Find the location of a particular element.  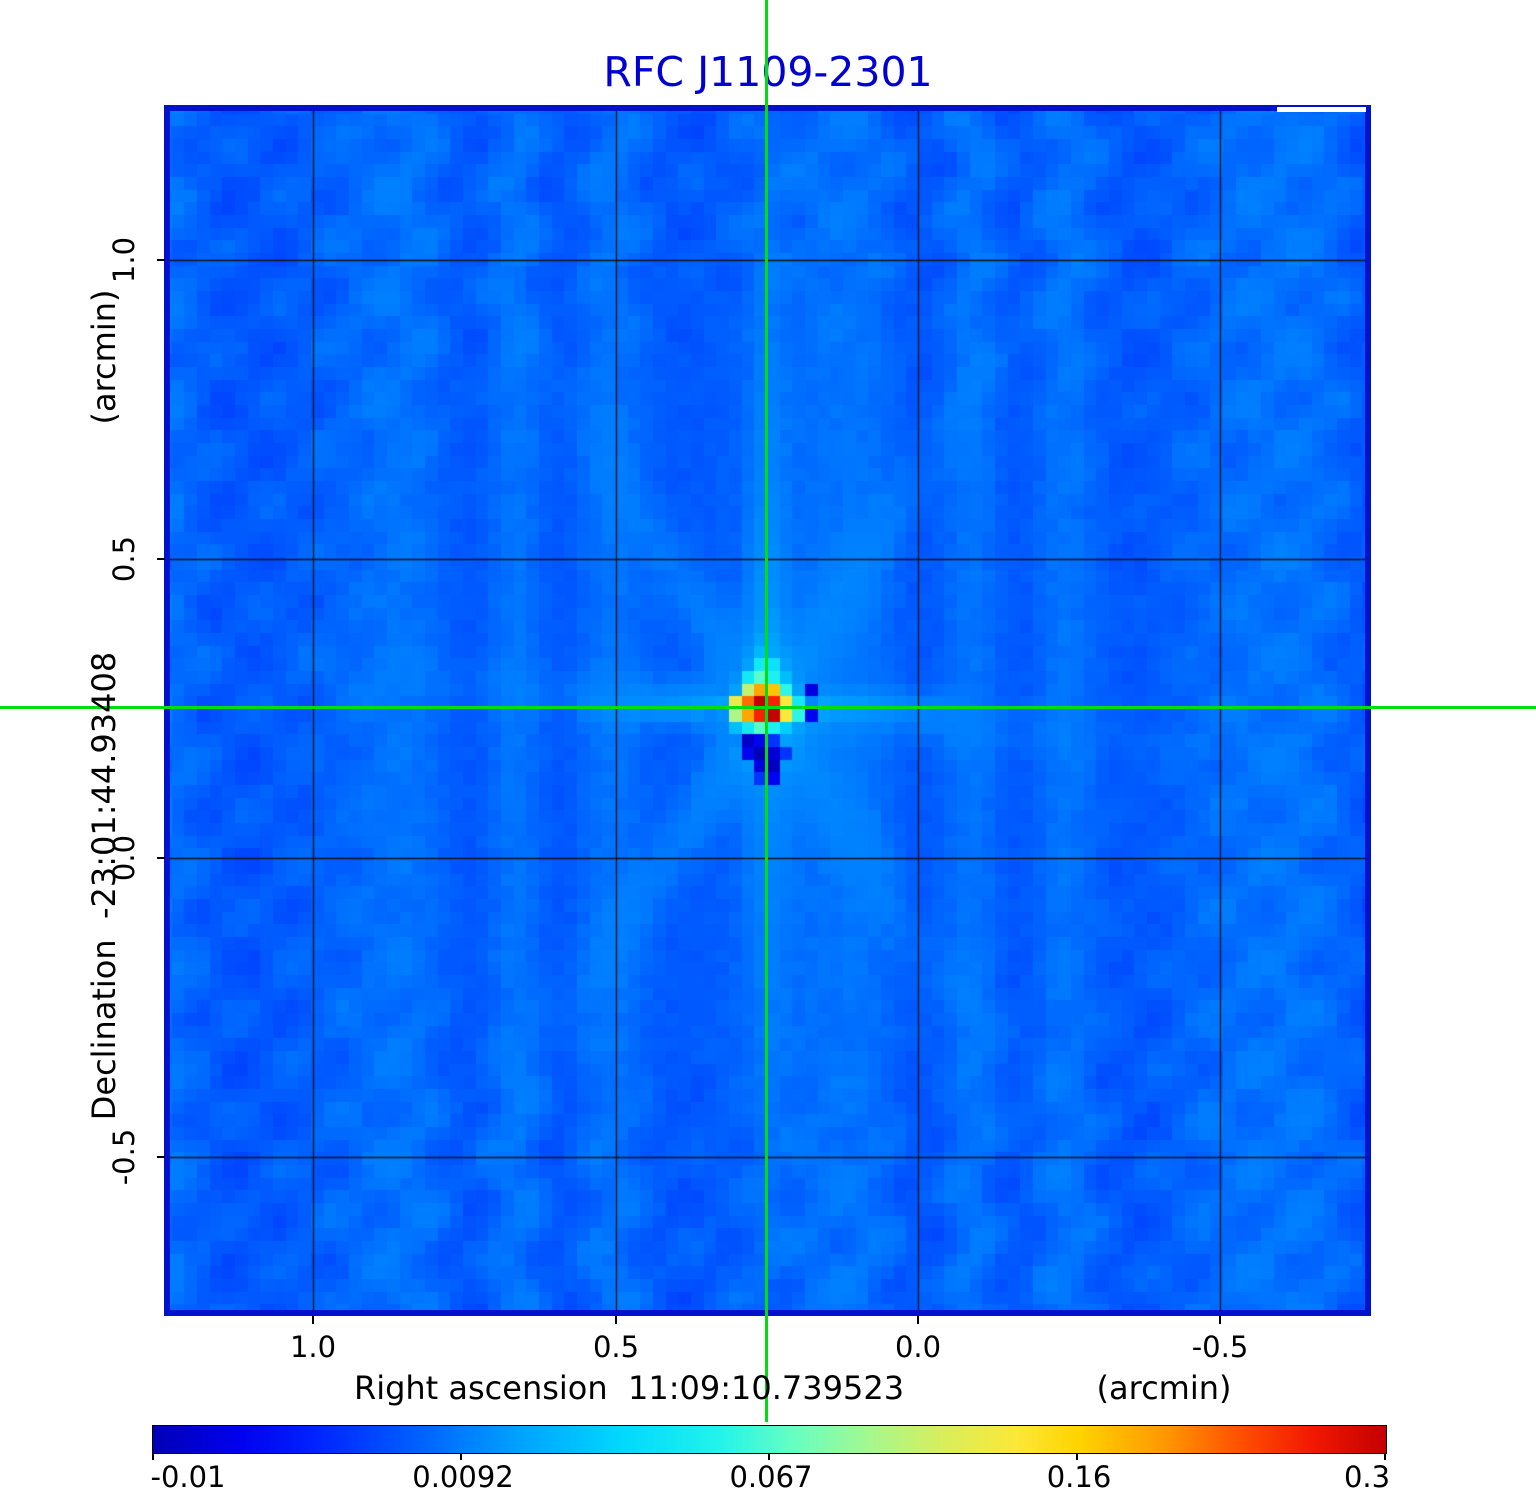

colorbar-label-4: 0.16 is located at coordinates (1079, 1477).